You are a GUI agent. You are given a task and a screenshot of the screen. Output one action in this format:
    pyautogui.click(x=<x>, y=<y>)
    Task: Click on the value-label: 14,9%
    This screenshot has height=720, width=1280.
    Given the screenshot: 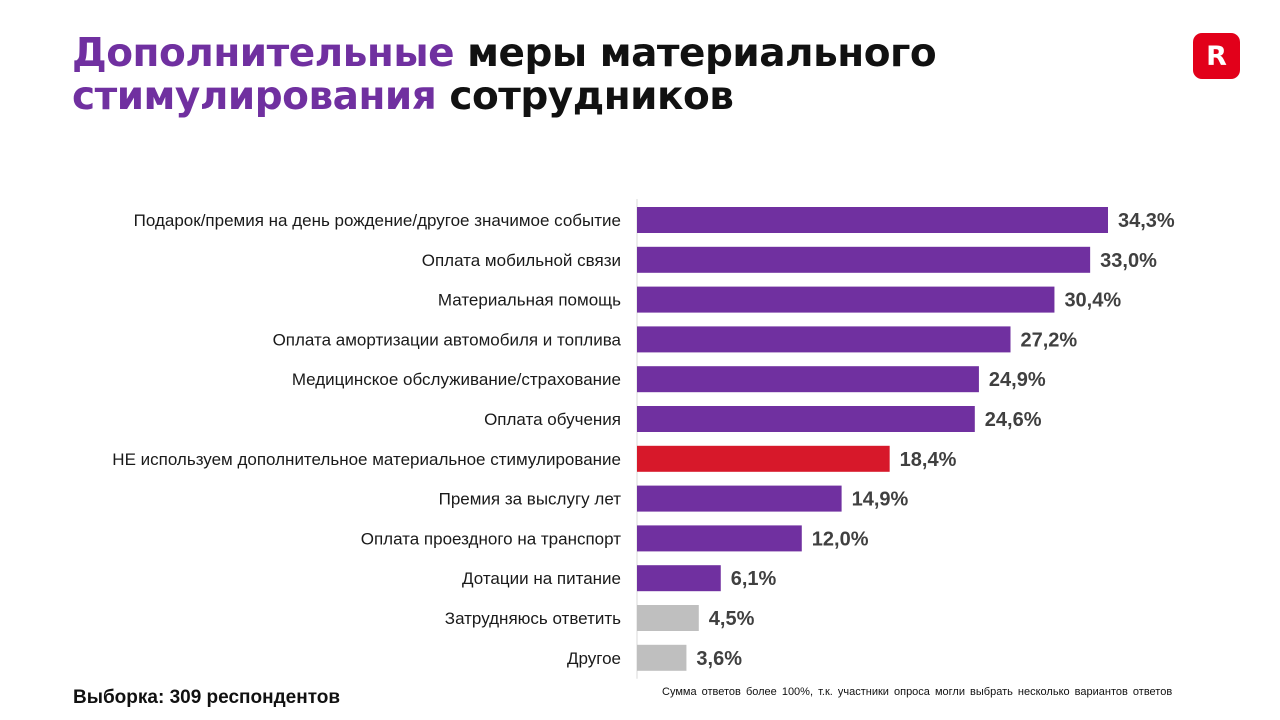 What is the action you would take?
    pyautogui.click(x=880, y=500)
    